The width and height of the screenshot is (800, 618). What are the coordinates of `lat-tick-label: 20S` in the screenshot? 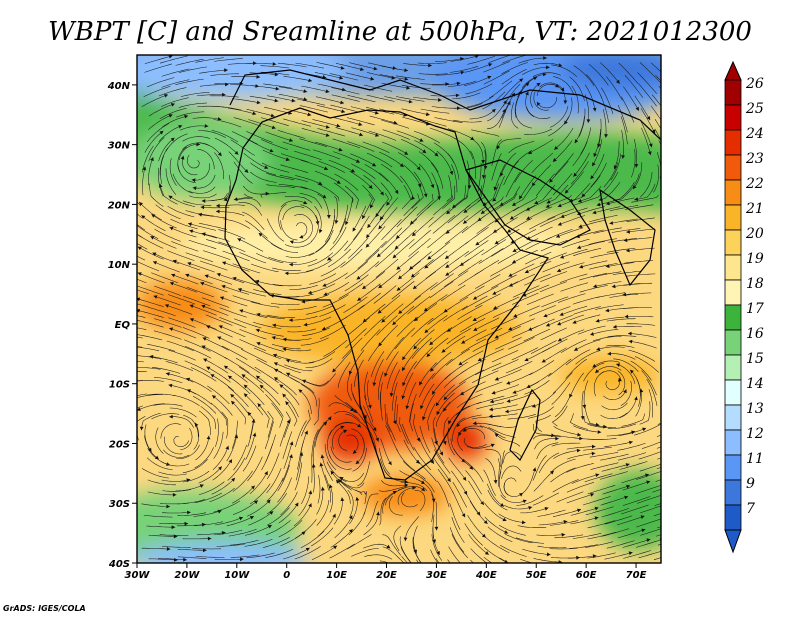 It's located at (119, 444).